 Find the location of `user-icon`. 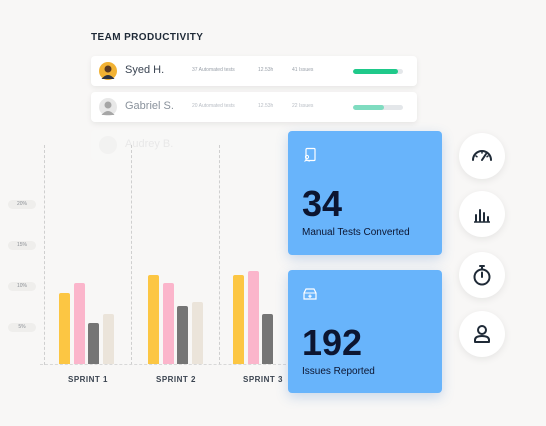

user-icon is located at coordinates (482, 334).